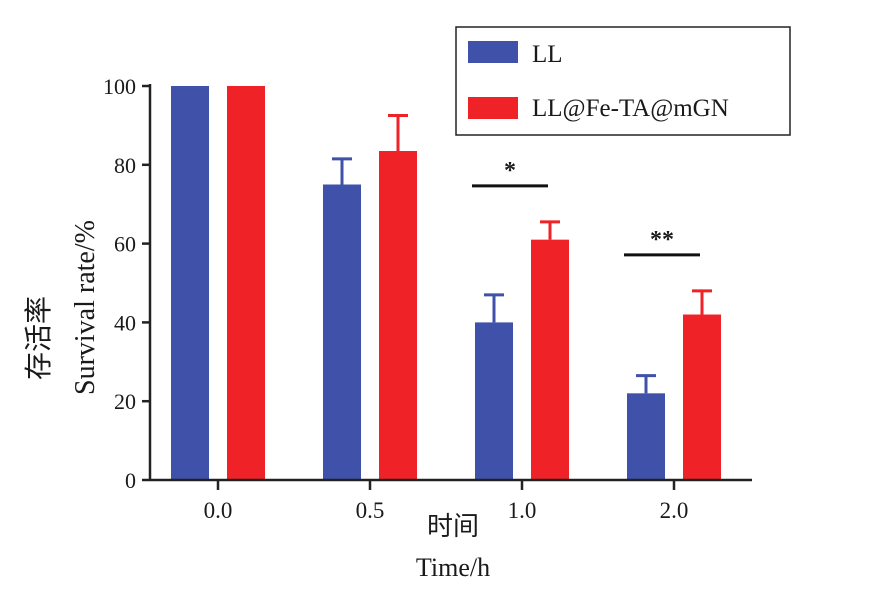  Describe the element at coordinates (702, 397) in the screenshot. I see `bar-ll-fe-ta-mgn-2.0` at that location.